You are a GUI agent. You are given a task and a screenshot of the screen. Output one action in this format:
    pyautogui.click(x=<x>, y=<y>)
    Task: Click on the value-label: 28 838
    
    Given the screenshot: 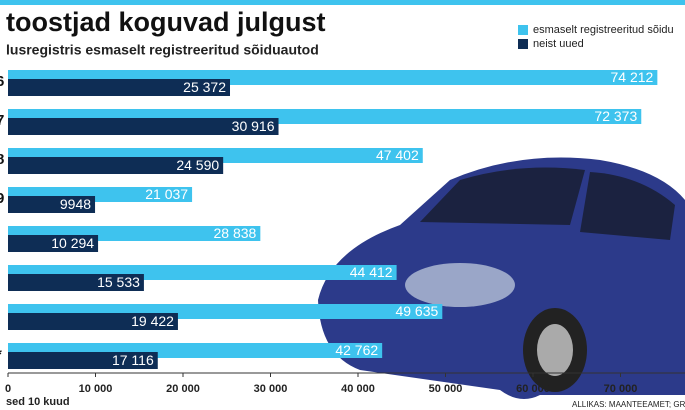 What is the action you would take?
    pyautogui.click(x=235, y=233)
    